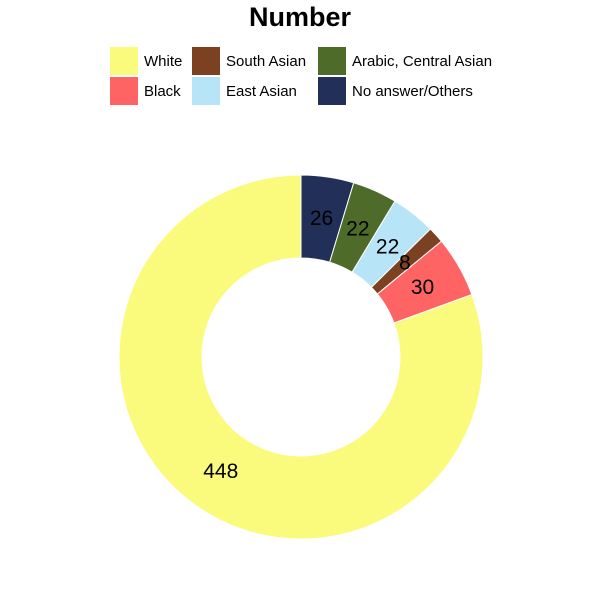  Describe the element at coordinates (422, 287) in the screenshot. I see `slice-value-label-black: 30` at that location.